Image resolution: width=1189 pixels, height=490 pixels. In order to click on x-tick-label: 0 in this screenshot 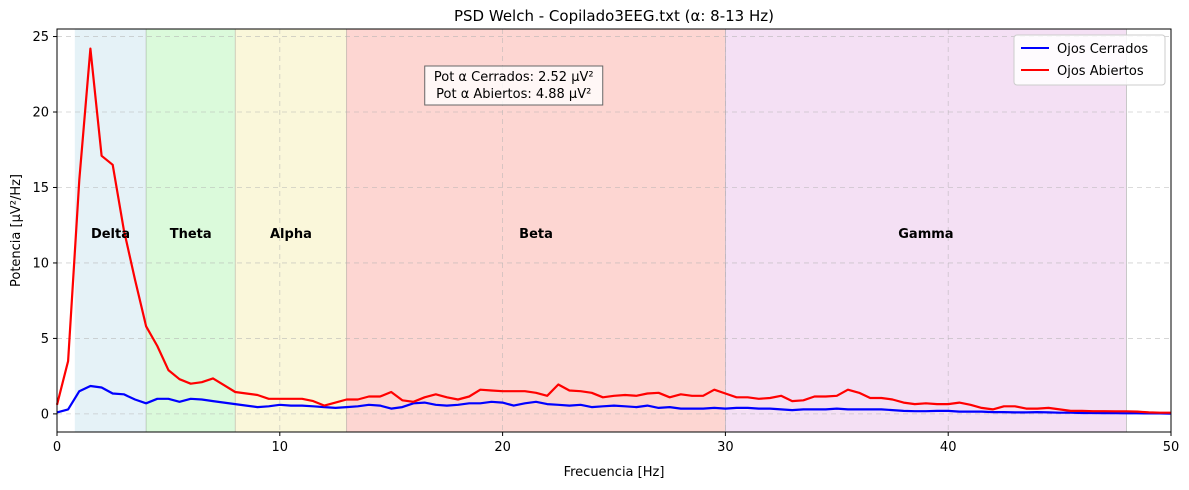, I will do `click(57, 447)`.